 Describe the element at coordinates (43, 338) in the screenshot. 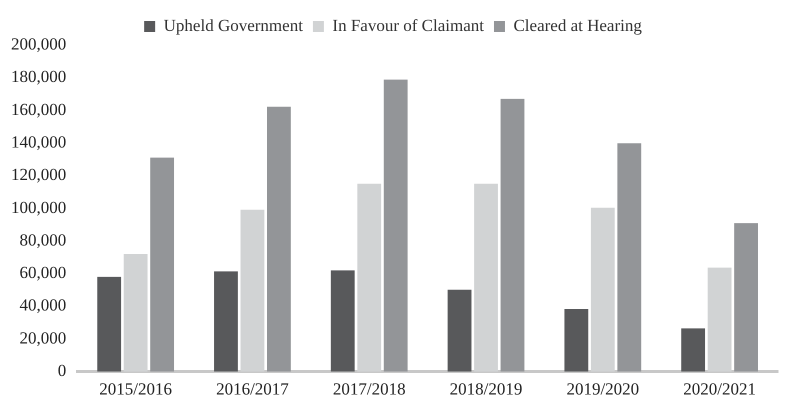

I see `y-tick-label: 20,000` at that location.